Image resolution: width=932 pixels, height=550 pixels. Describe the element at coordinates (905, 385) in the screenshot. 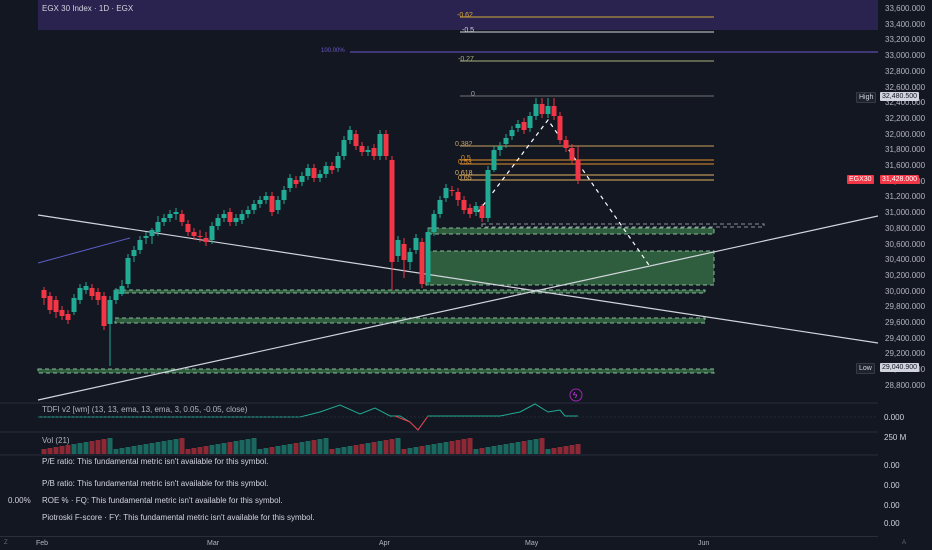

I see `price-axis-label: 28,800.000` at that location.